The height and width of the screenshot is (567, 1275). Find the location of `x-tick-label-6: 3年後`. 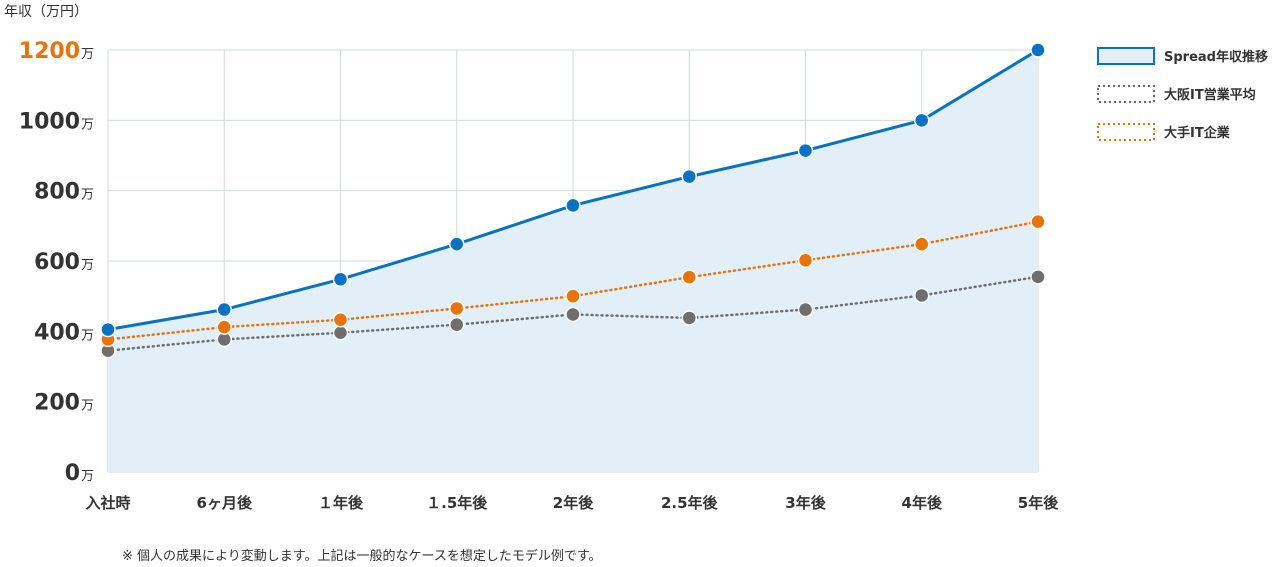

x-tick-label-6: 3年後 is located at coordinates (805, 503).